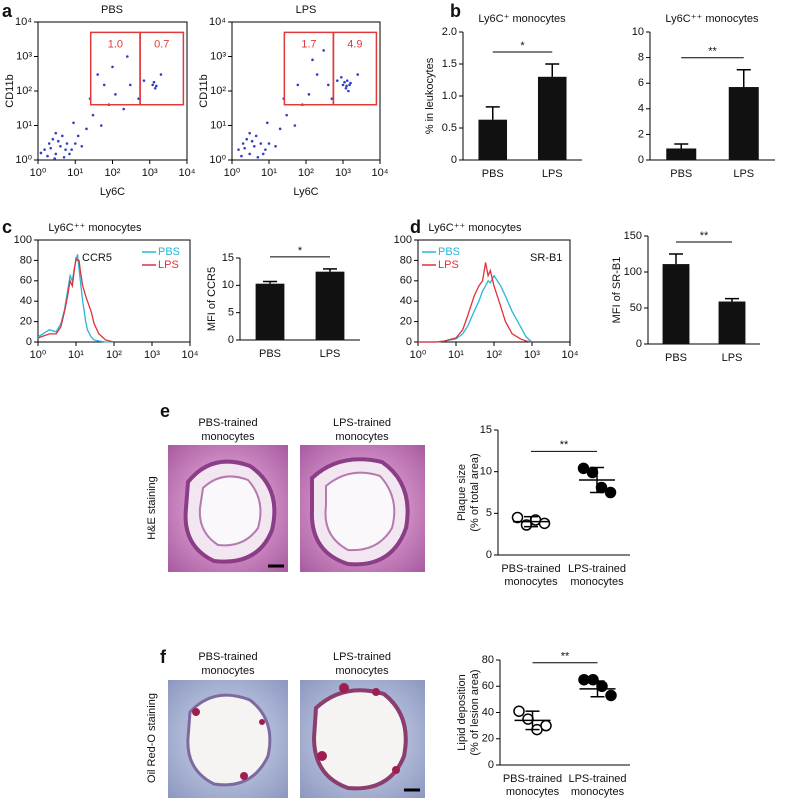  Describe the element at coordinates (152, 355) in the screenshot. I see `x-tick-label: 10³` at that location.